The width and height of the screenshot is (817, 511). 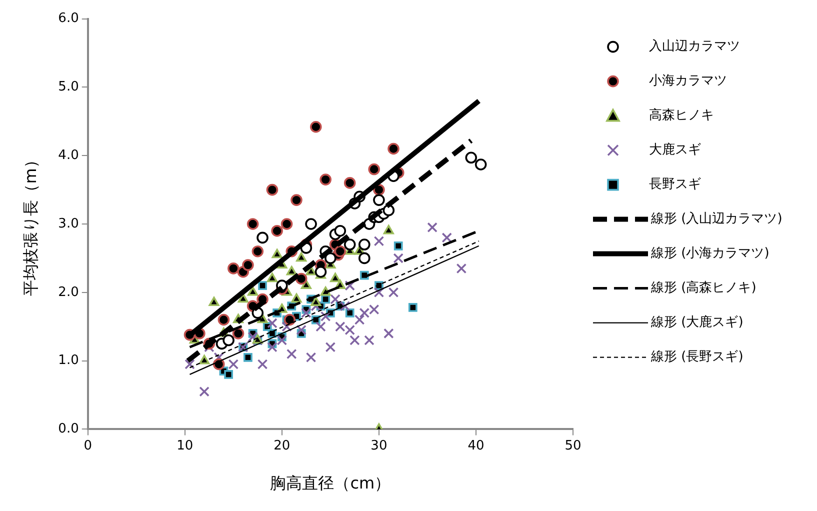 I want to click on x-tick-label: 10, so click(x=185, y=446).